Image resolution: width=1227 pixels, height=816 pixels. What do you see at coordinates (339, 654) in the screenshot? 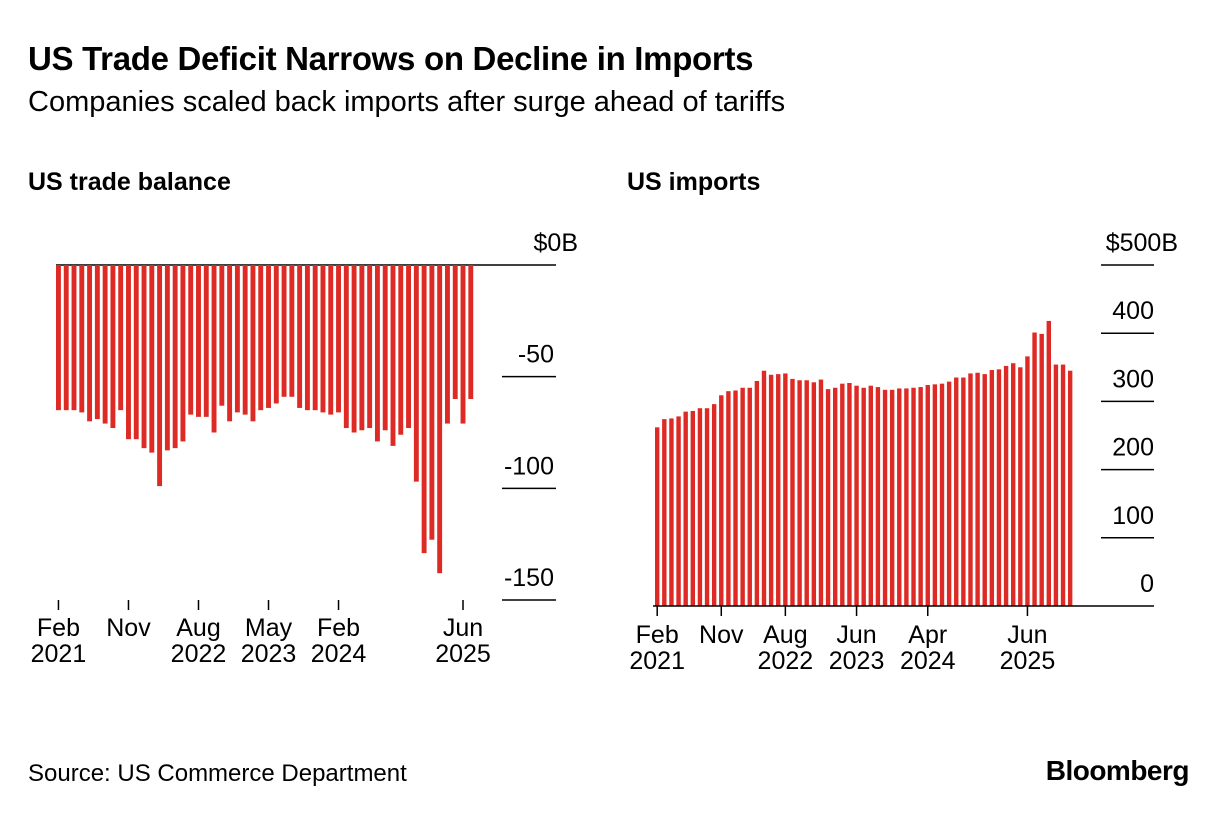
I see `x-tick-label: 2024` at bounding box center [339, 654].